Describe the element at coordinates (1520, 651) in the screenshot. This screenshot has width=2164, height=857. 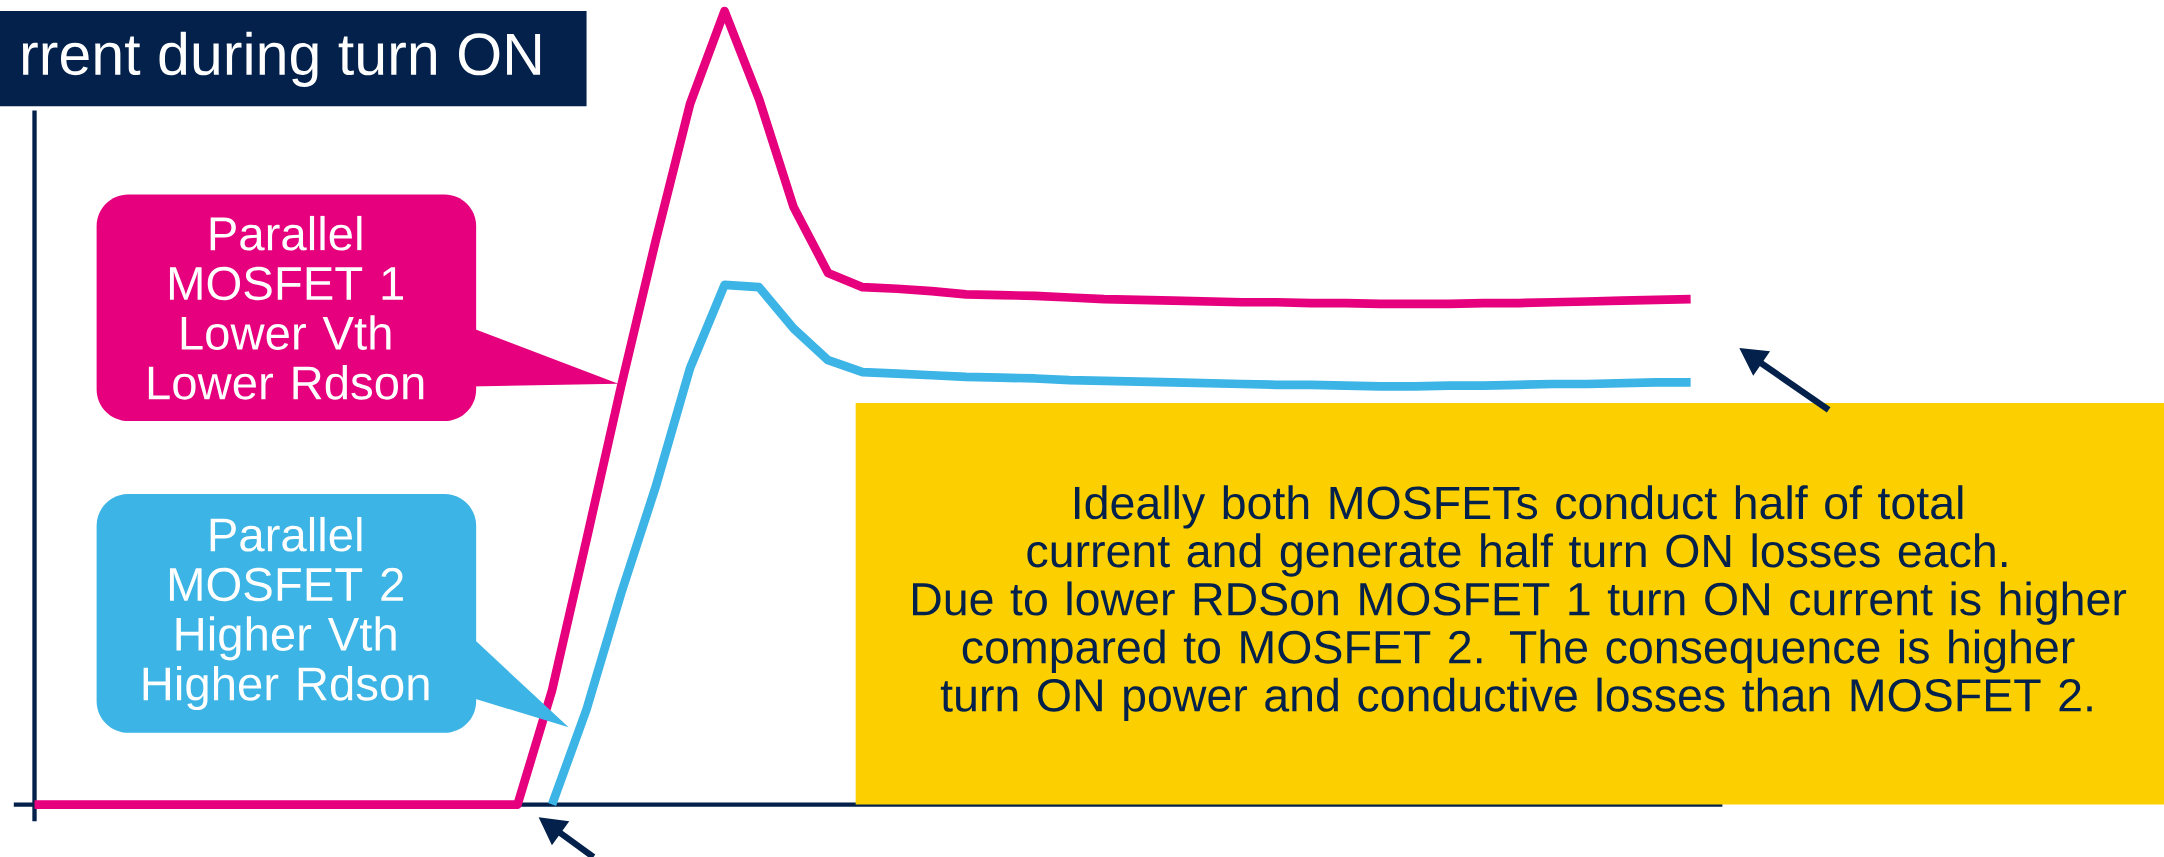
I see `annotation: Due to lower RDSon MOSFET 1 turn ON current is higher compared to MOSFET 2. The consequence is higher turn ON power and conductive losses than MOSFET 2.` at that location.